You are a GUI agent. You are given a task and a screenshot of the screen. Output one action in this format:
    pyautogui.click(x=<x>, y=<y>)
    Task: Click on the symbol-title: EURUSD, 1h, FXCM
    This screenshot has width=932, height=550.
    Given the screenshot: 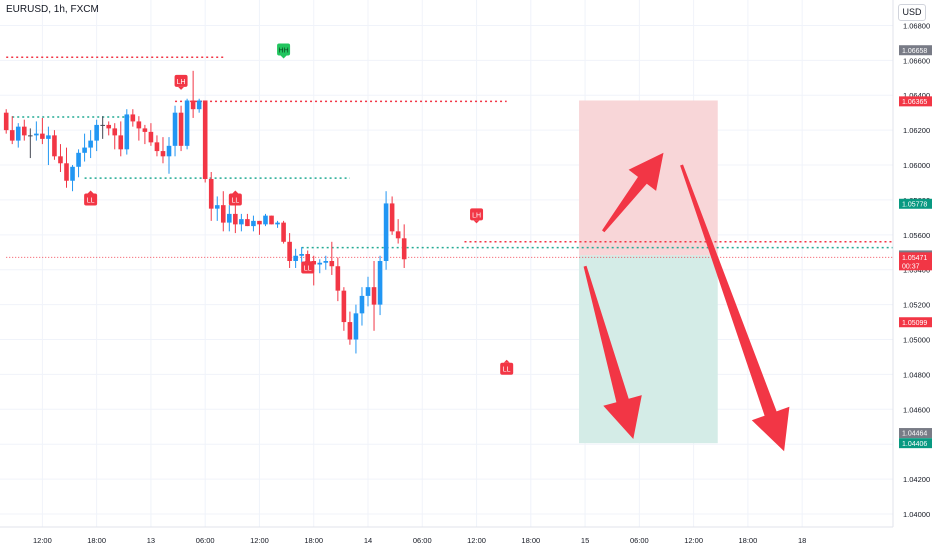 What is the action you would take?
    pyautogui.click(x=52, y=9)
    